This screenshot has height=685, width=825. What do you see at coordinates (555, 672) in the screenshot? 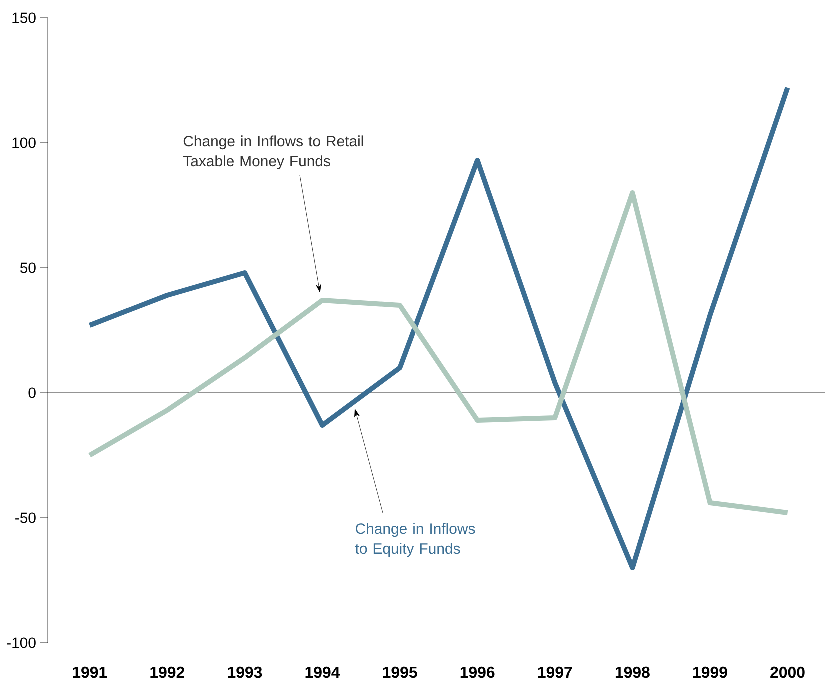
I see `x-tick-label: 1997` at bounding box center [555, 672].